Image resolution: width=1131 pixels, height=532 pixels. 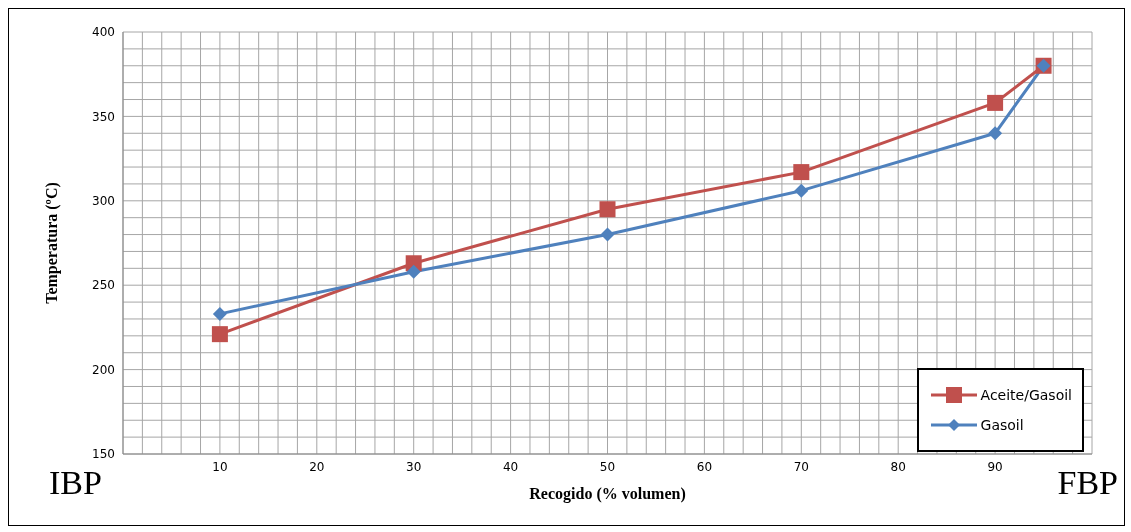 What do you see at coordinates (103, 369) in the screenshot?
I see `y-tick-label: 200` at bounding box center [103, 369].